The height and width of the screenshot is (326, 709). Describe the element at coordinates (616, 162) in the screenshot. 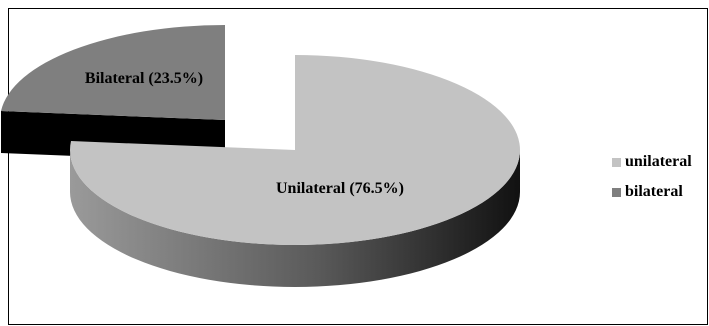

I see `legend-swatch-unilateral` at that location.